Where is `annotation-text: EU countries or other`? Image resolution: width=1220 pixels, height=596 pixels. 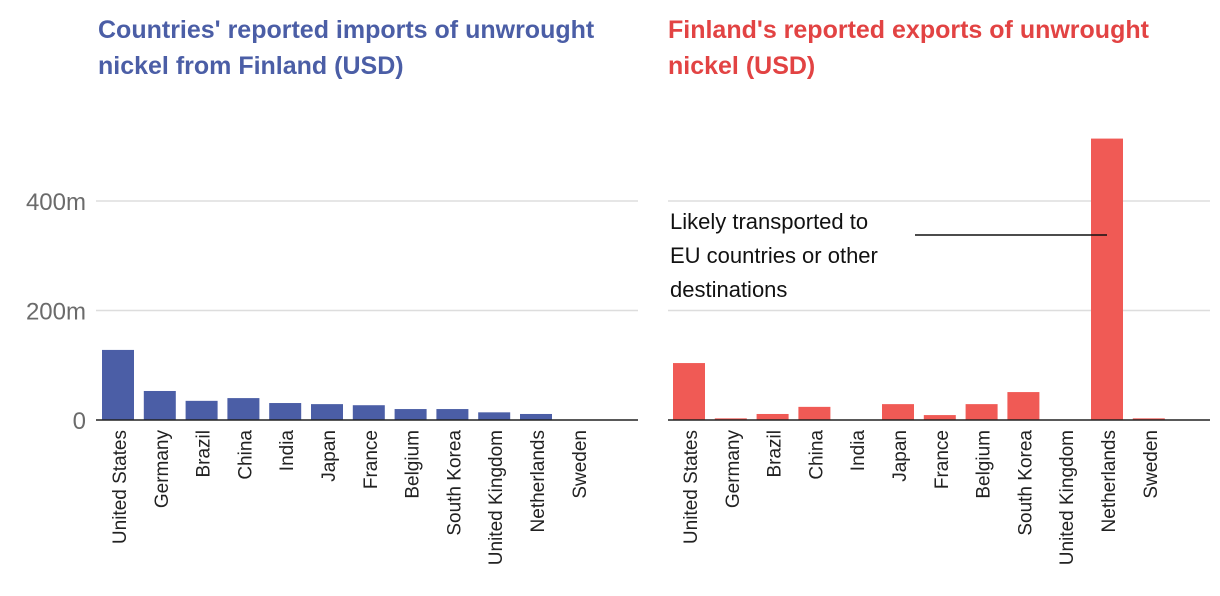 annotation-text: EU countries or other is located at coordinates (774, 255).